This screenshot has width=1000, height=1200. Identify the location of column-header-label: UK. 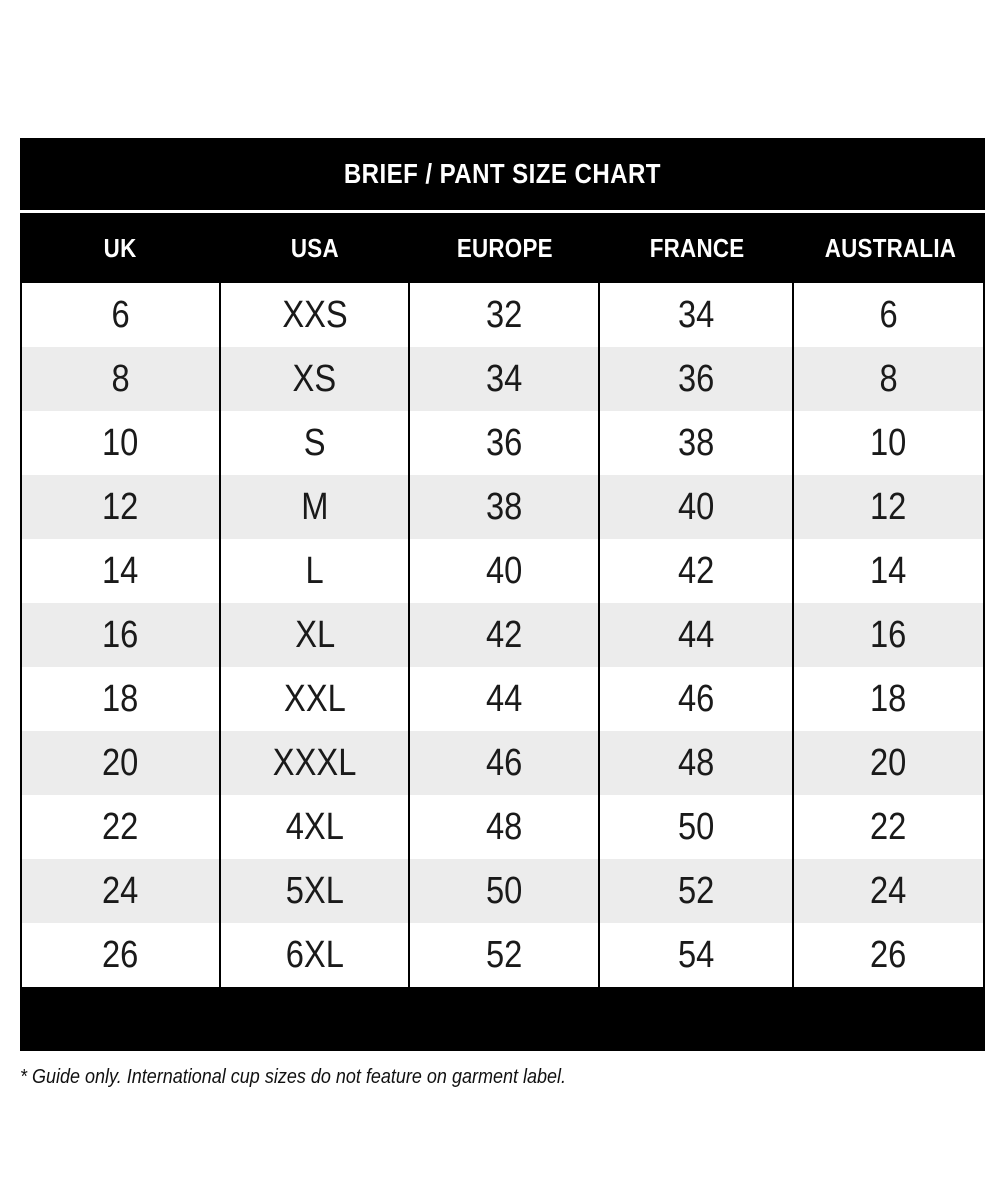
(120, 247).